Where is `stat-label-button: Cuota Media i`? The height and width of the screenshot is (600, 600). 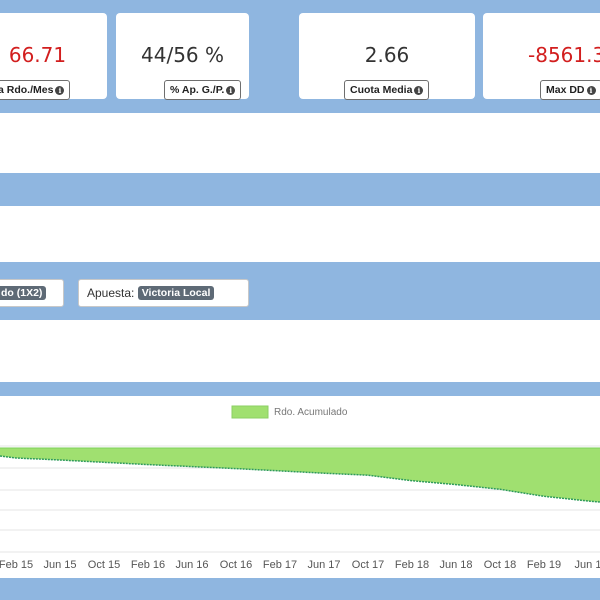 stat-label-button: Cuota Media i is located at coordinates (387, 90).